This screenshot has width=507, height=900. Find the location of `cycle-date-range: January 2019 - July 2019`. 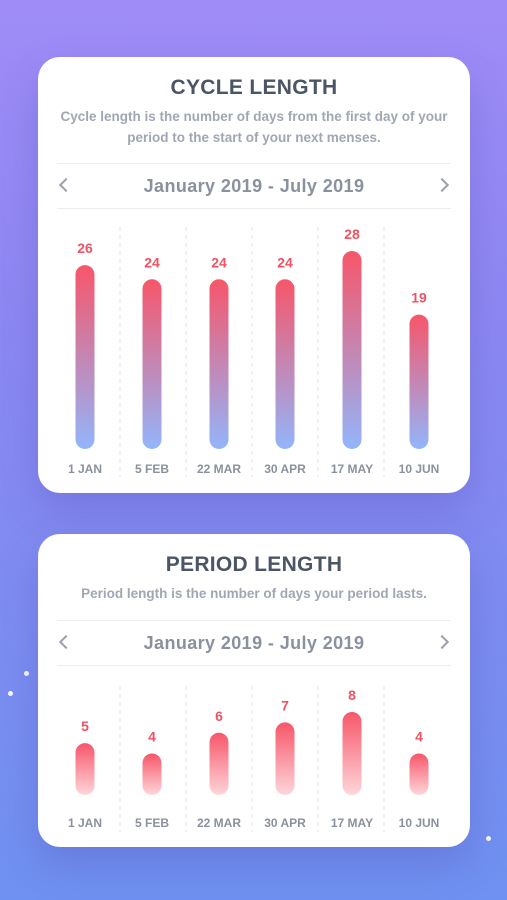

cycle-date-range: January 2019 - July 2019 is located at coordinates (254, 186).